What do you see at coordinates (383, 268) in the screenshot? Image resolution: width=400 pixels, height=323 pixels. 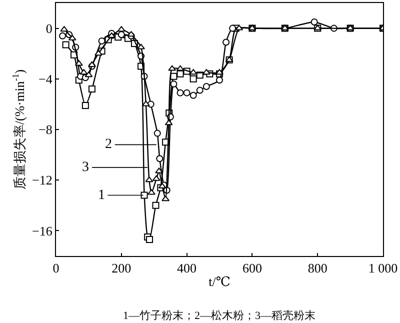 I see `x-tick-label: 1 000` at bounding box center [383, 268].